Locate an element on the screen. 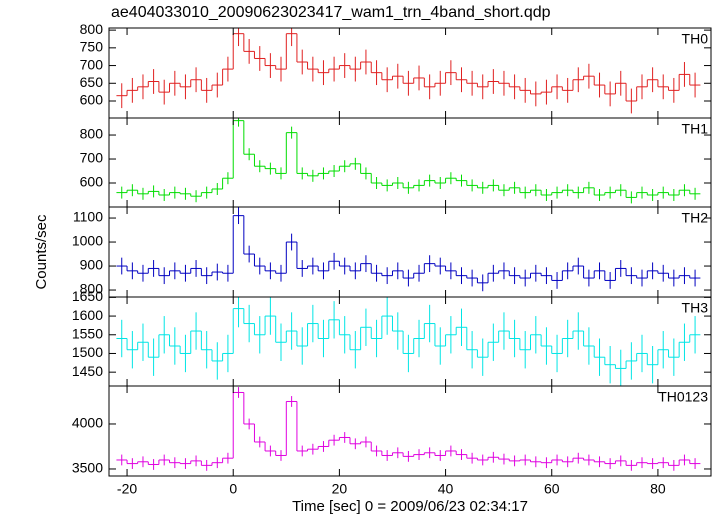 Image resolution: width=717 pixels, height=516 pixels. y-tick-label: 900 is located at coordinates (92, 265).